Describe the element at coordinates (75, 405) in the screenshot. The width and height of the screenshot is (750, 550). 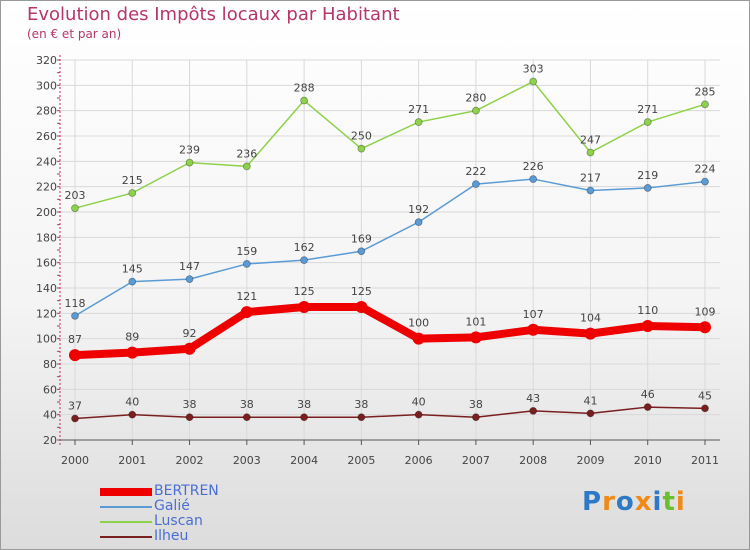
I see `data-label-Ilheu: 37` at that location.